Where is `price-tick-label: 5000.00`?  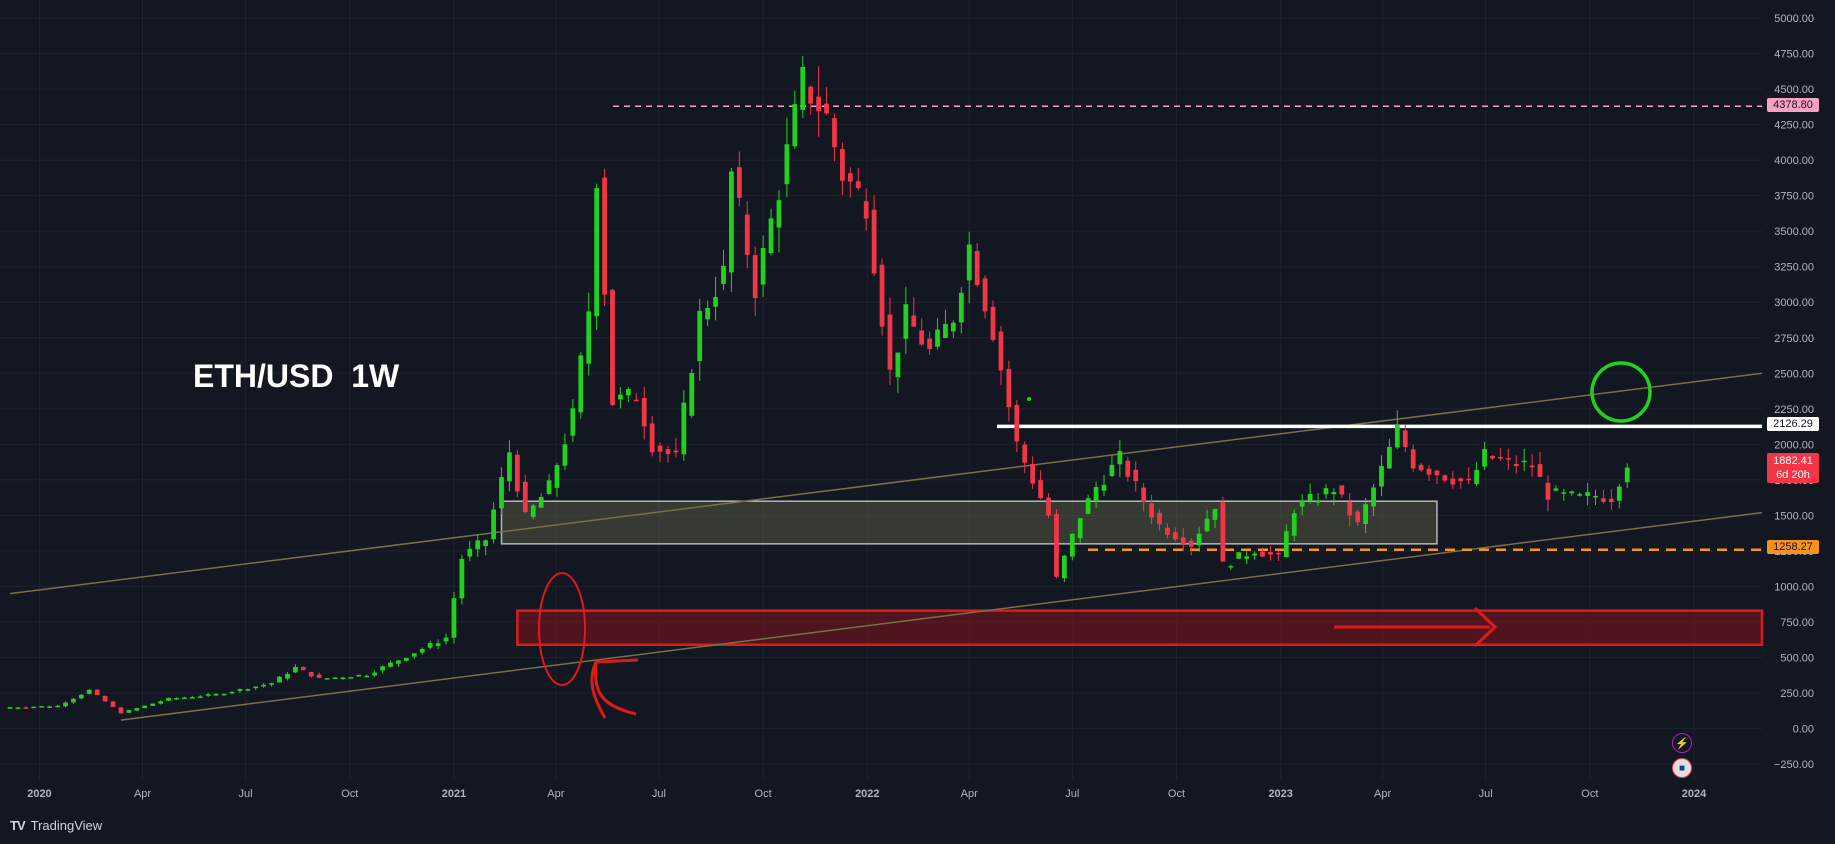 price-tick-label: 5000.00 is located at coordinates (1794, 19).